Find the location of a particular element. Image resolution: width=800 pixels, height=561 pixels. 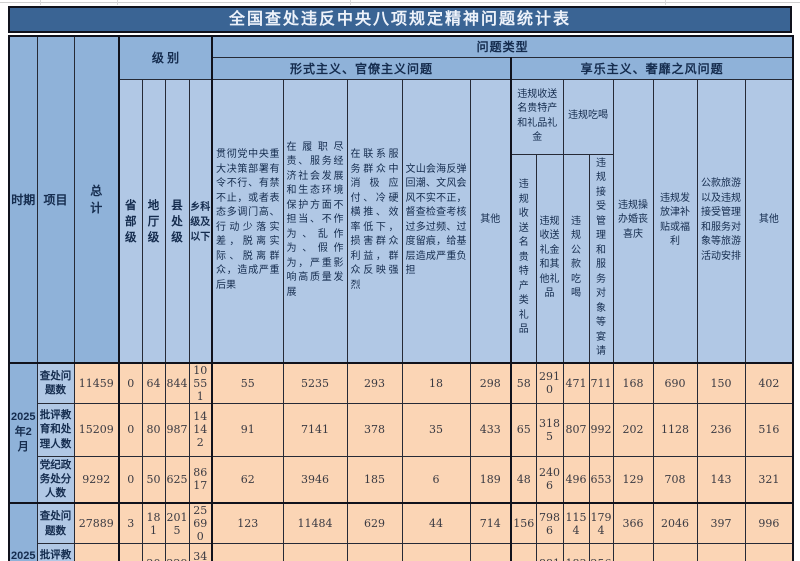

data-cell: 37217 is located at coordinates (96, 552).